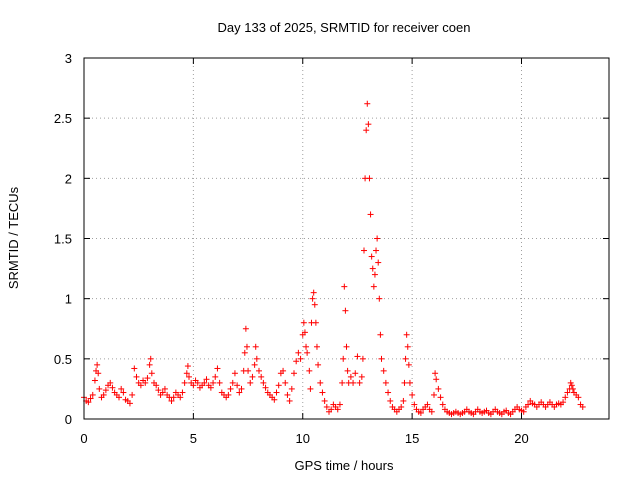 This screenshot has height=480, width=640. I want to click on x-tick-label: 15, so click(412, 438).